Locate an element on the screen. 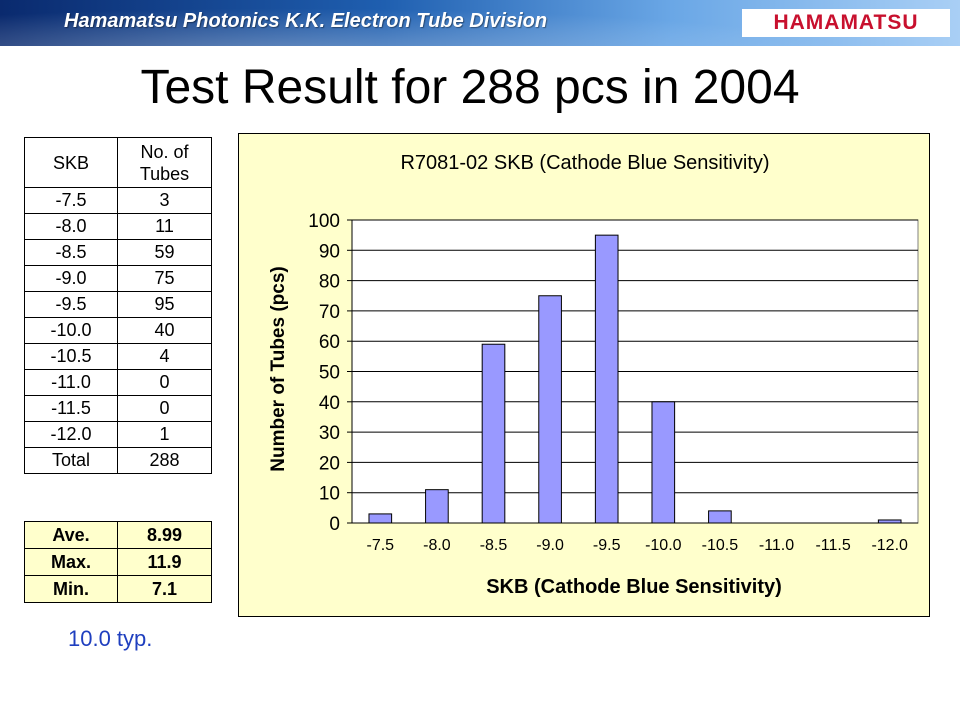 The image size is (960, 720). table-row: -10.5 4 is located at coordinates (118, 356).